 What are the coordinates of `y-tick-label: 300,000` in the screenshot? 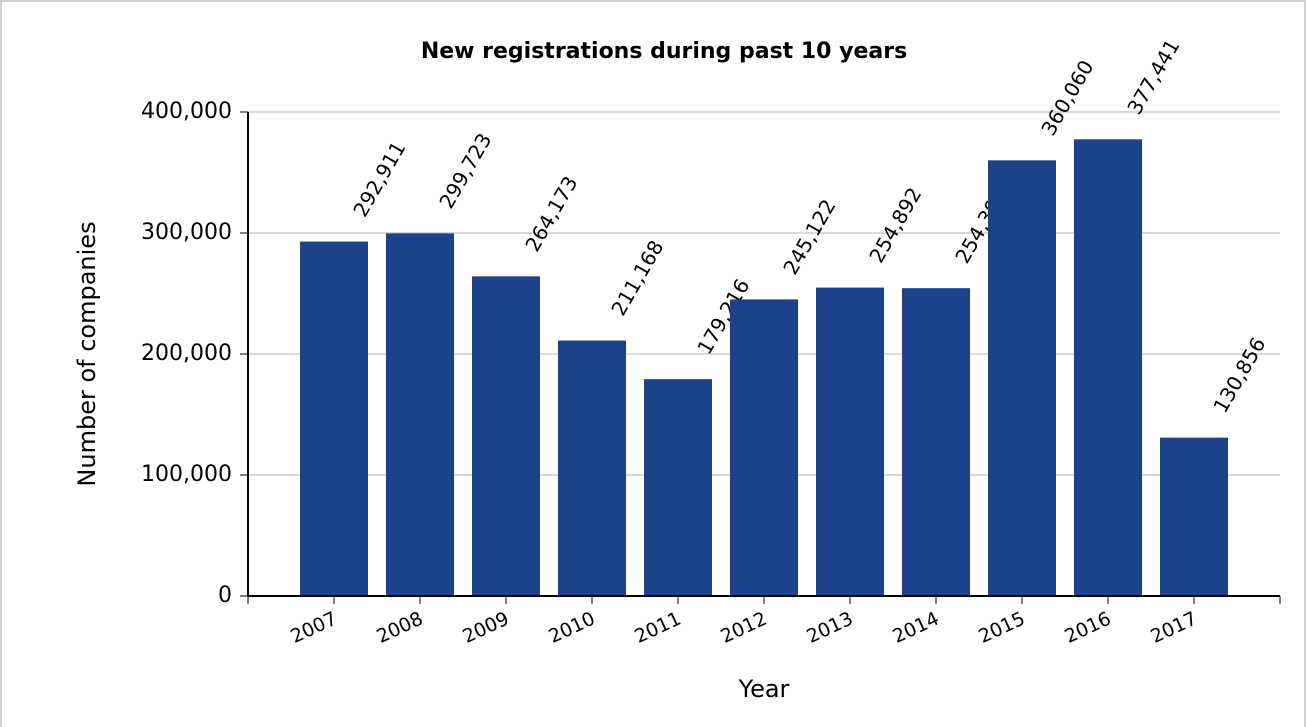 It's located at (186, 232).